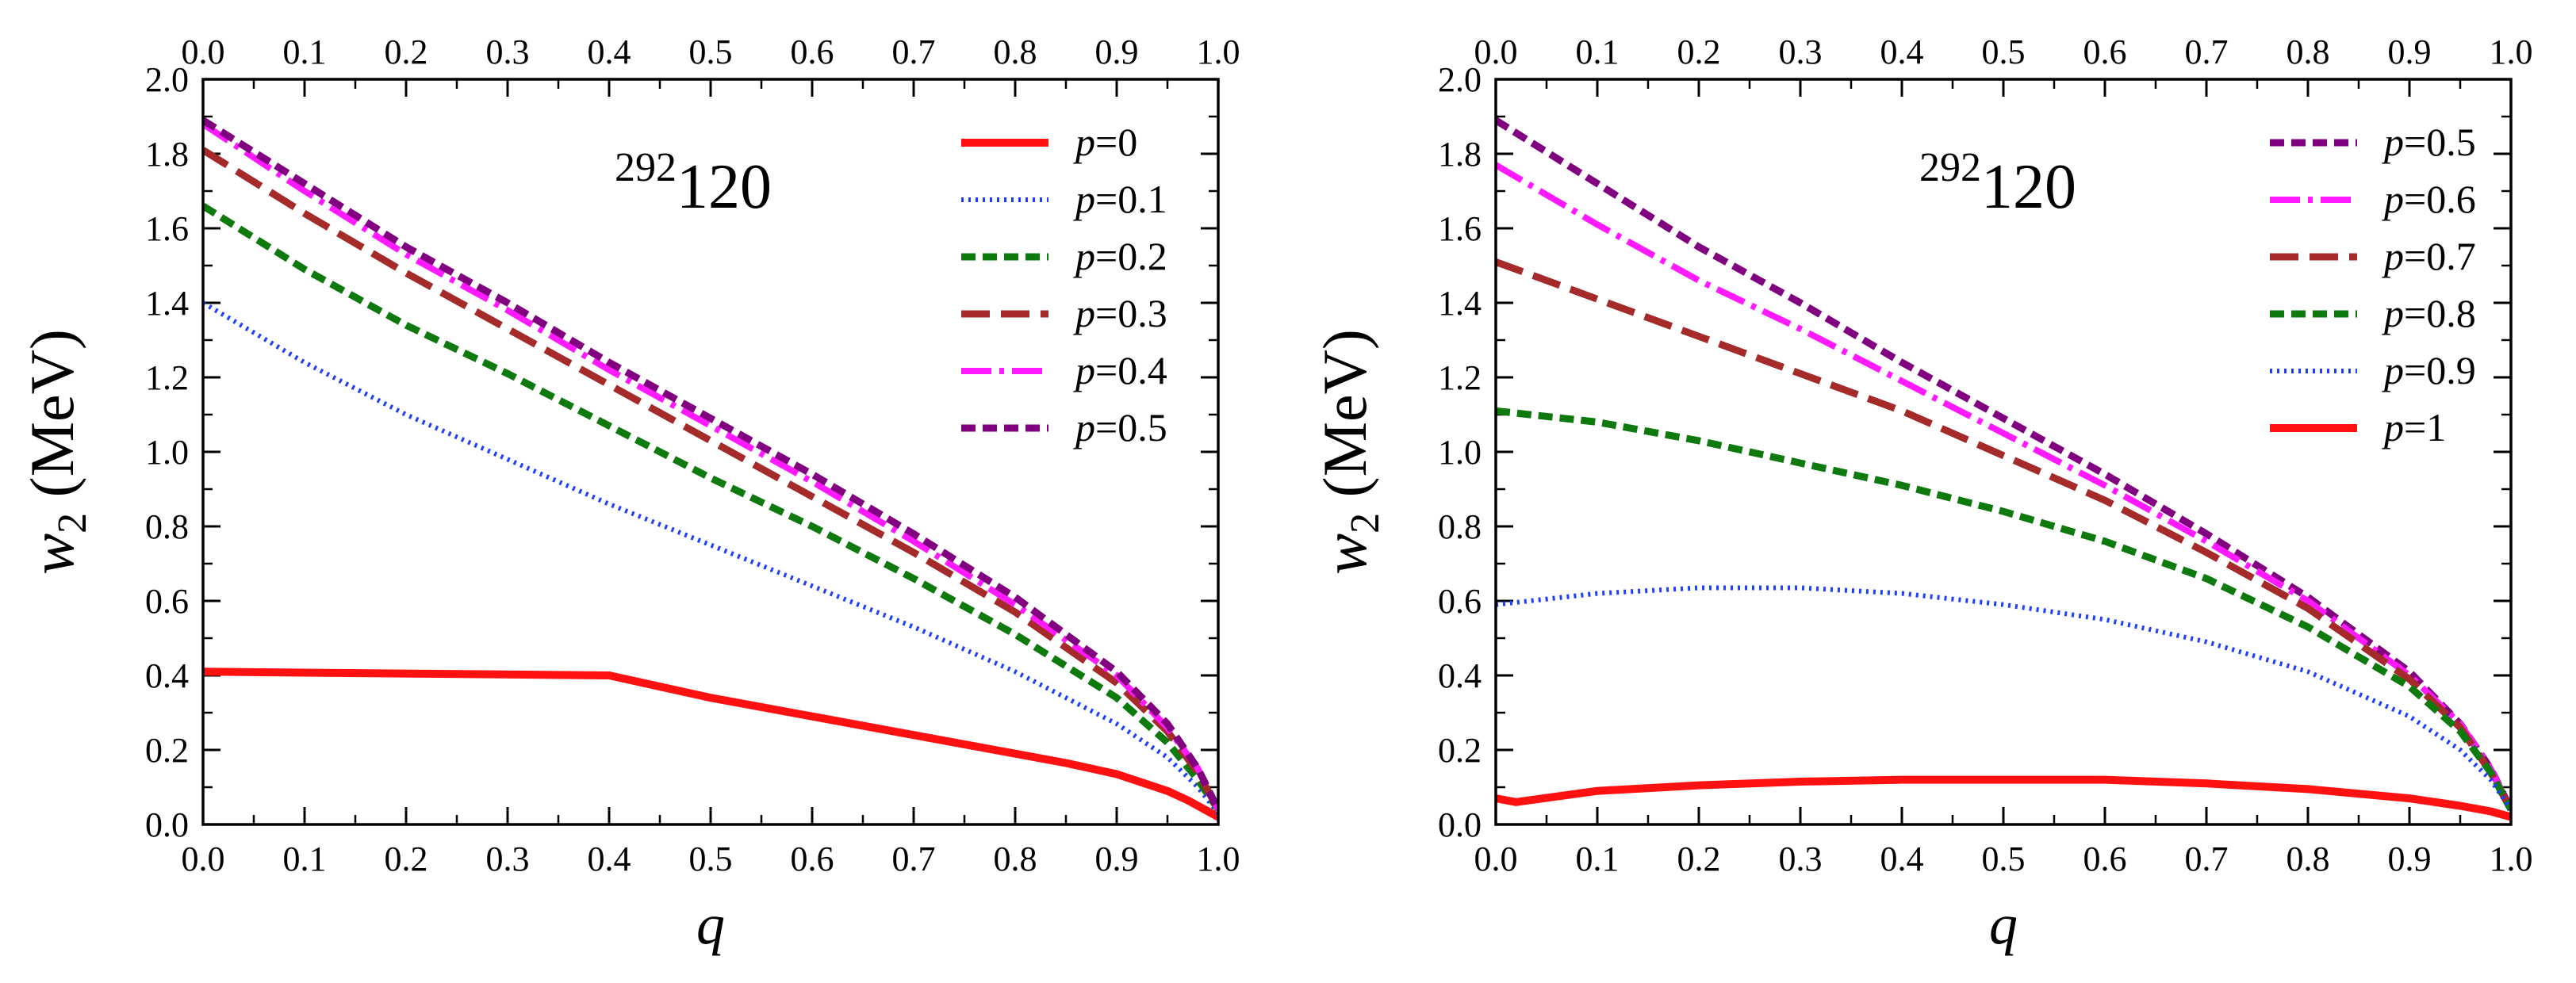  Describe the element at coordinates (813, 52) in the screenshot. I see `x-tick-label-top: 0.6` at that location.